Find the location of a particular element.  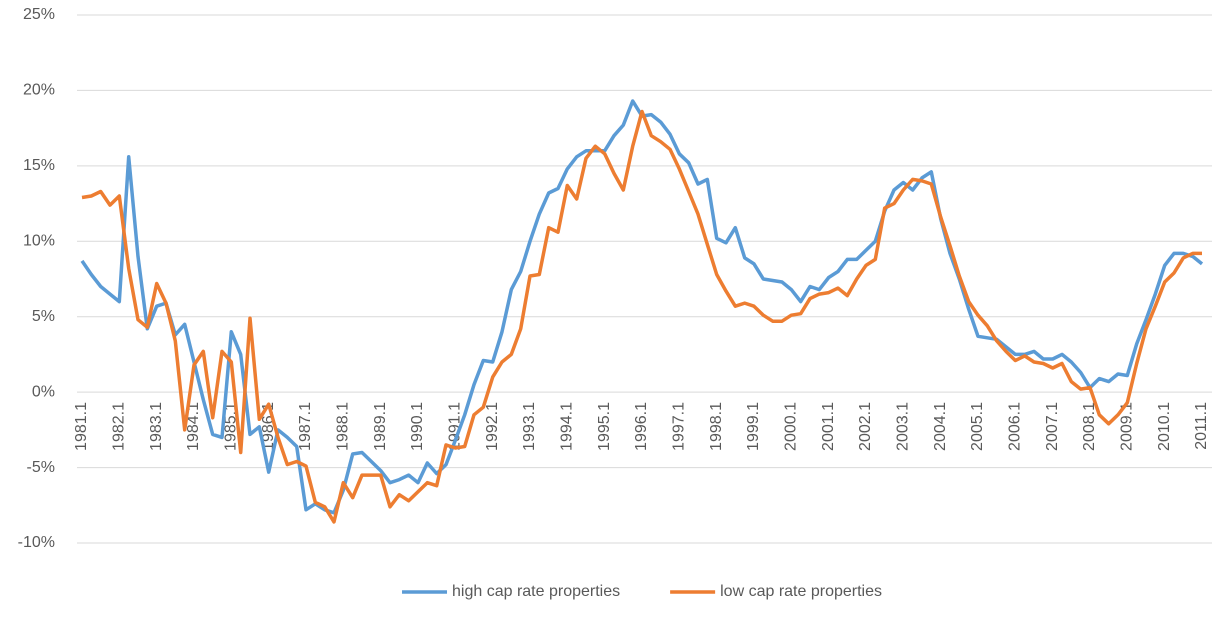

x-tick-label: 2001.1 is located at coordinates (828, 426).